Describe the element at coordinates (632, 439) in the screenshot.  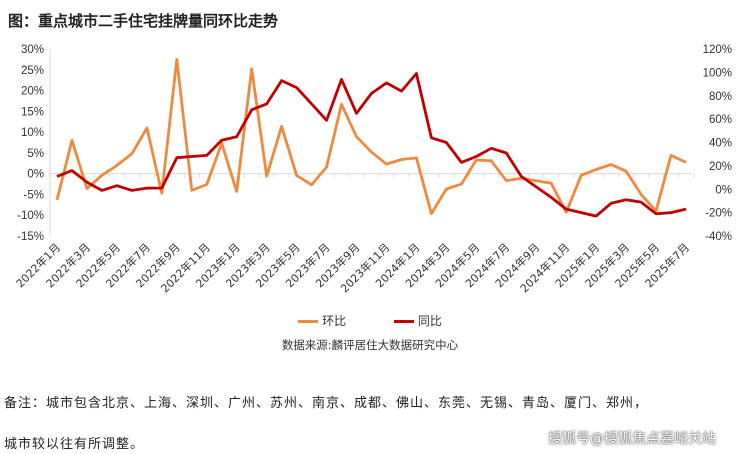
I see `watermark: 搜狐号@搜狐焦点嘉峪关站` at that location.